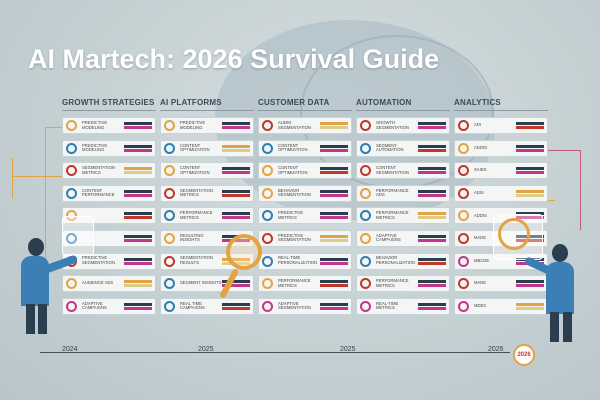 The height and width of the screenshot is (400, 600). I want to click on item-label: Predictive Segmentation, so click(98, 261).